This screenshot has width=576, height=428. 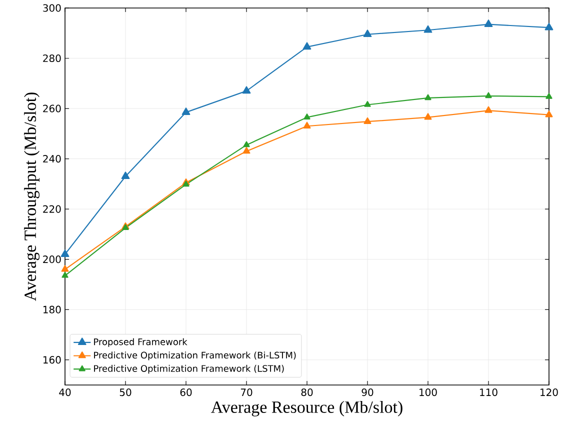 What do you see at coordinates (52, 209) in the screenshot?
I see `y-tick-label: 220` at bounding box center [52, 209].